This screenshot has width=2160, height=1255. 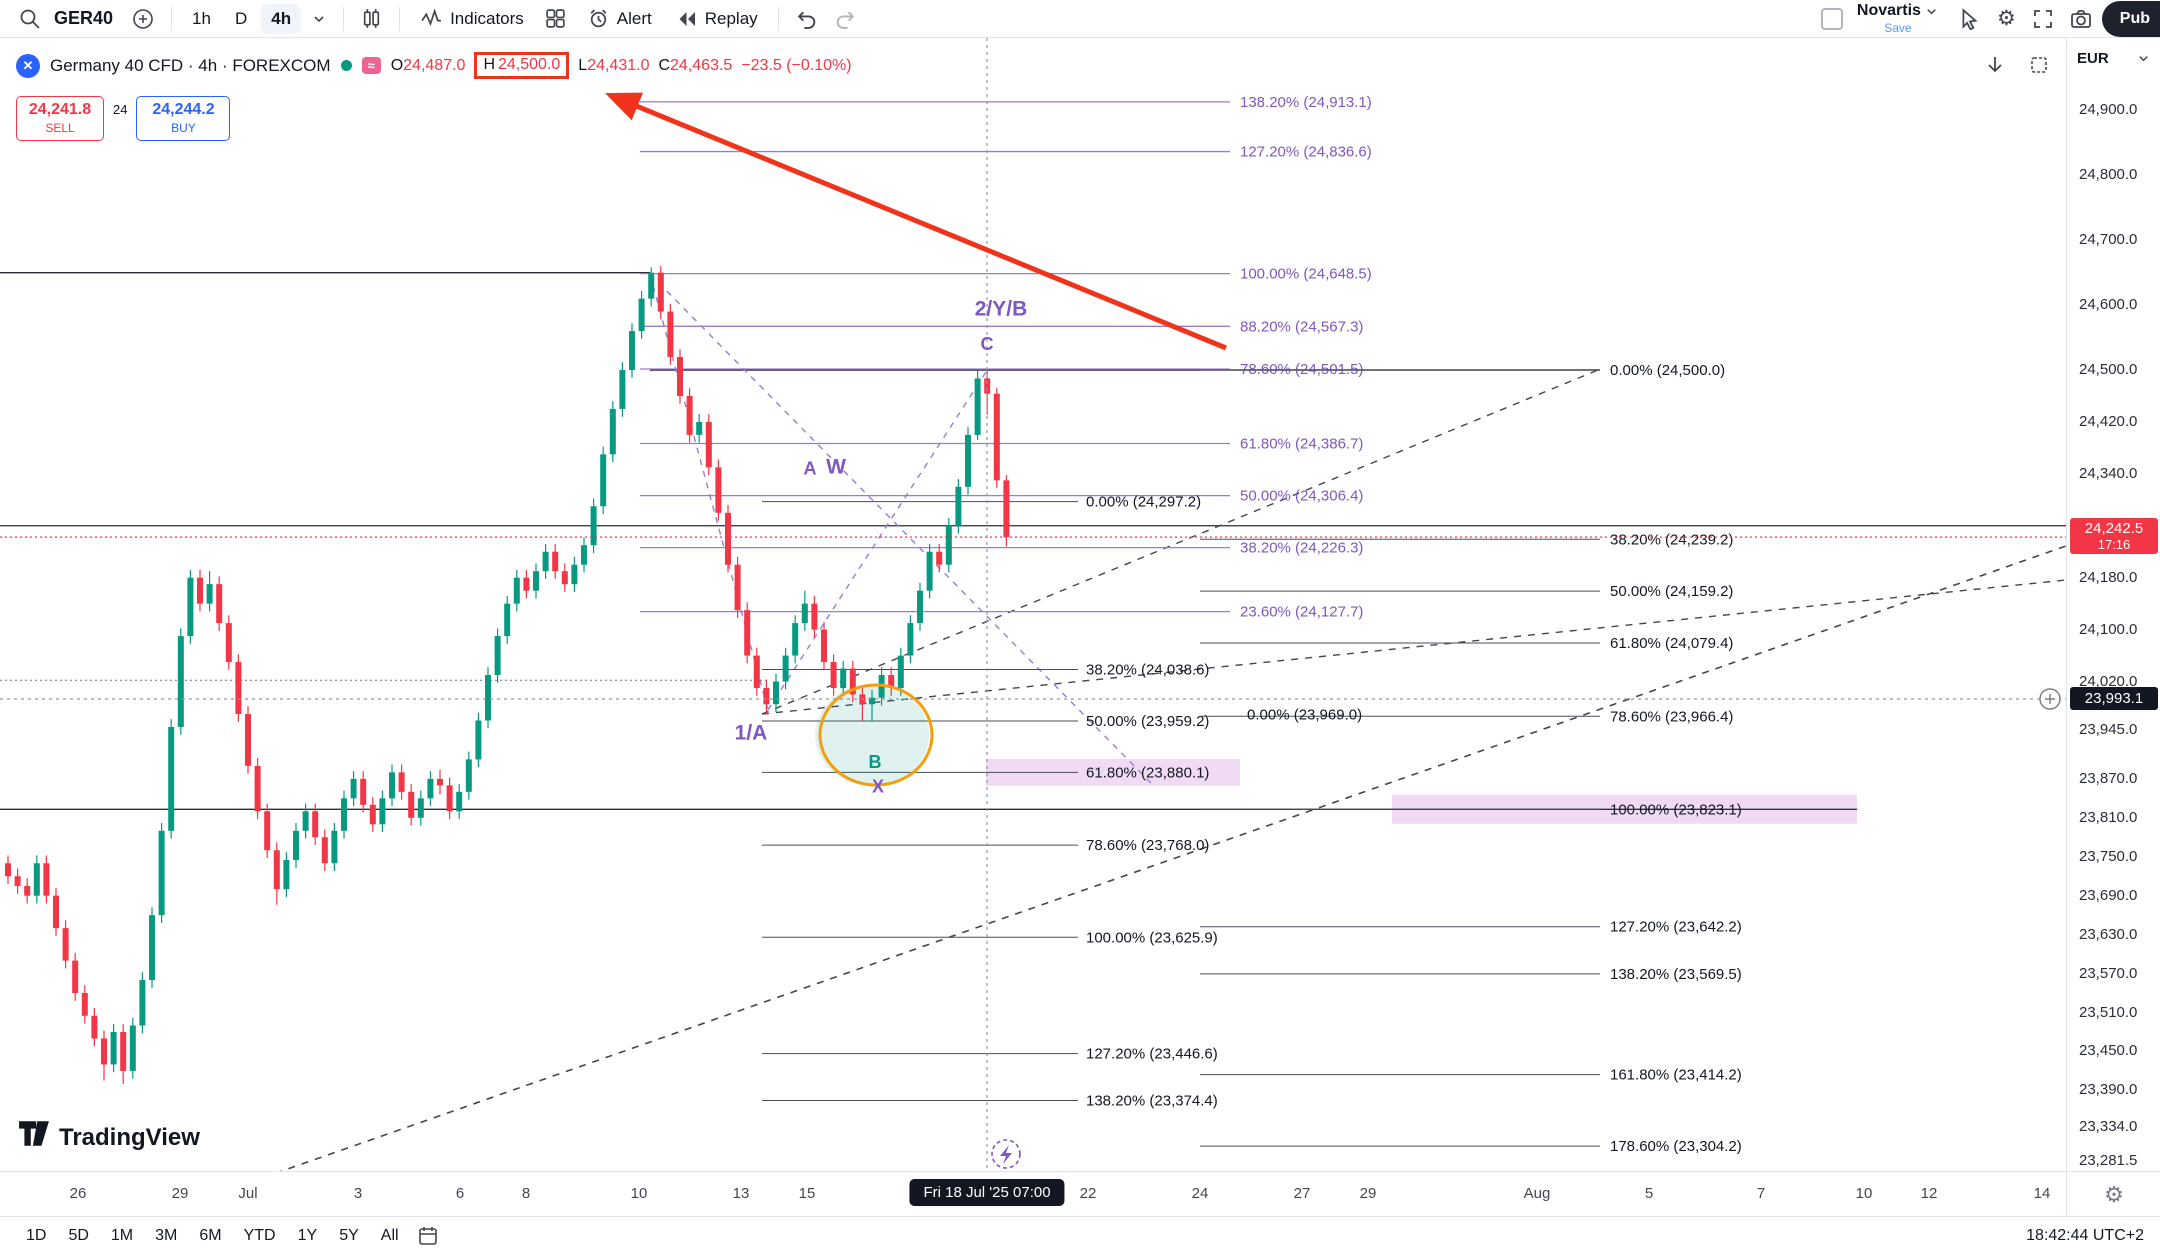 I want to click on currency-caret-icon, so click(x=2143, y=58).